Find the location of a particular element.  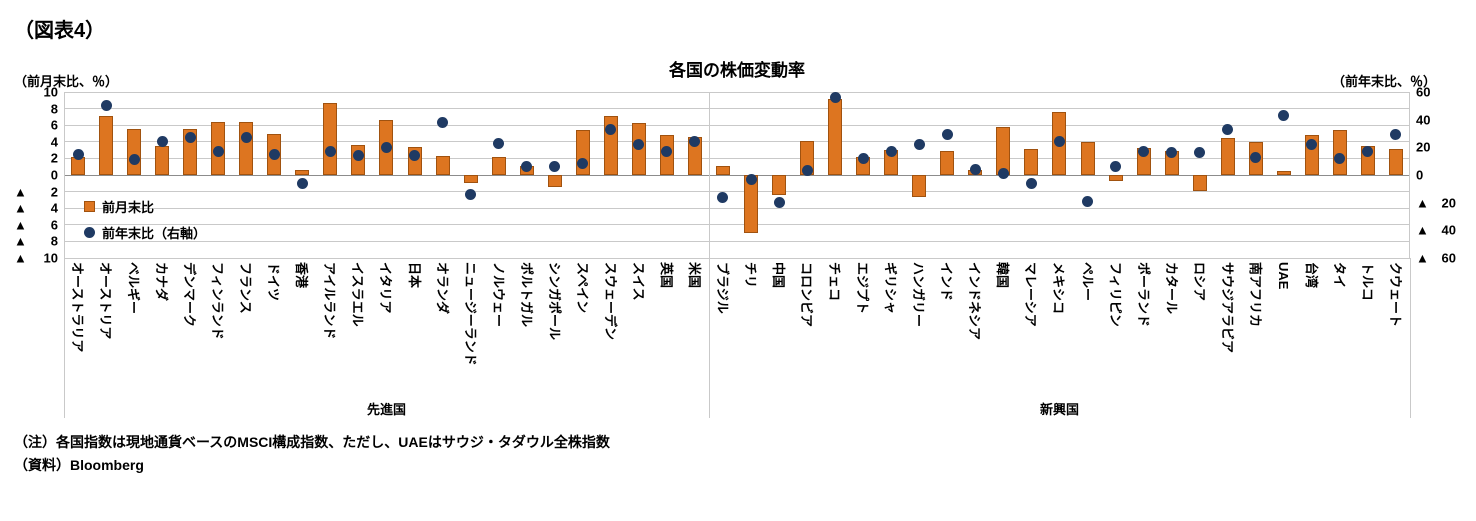

category-label-text: コロンビア is located at coordinates (807, 295).